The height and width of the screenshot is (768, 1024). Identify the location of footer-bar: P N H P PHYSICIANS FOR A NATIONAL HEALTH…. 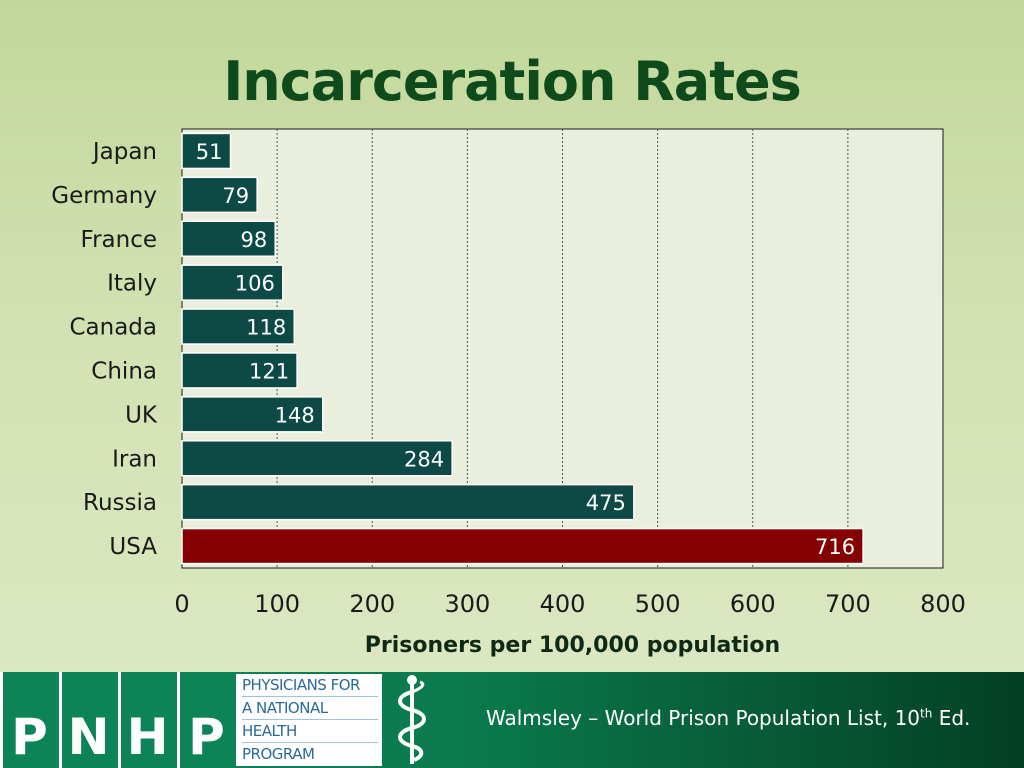
(512, 720).